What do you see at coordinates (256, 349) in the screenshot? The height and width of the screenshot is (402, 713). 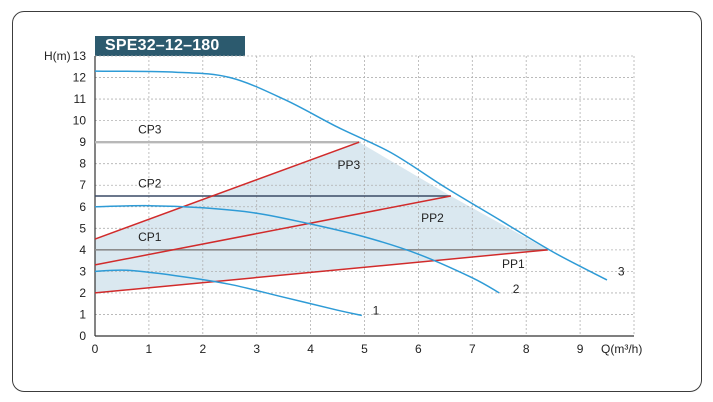 I see `x-tick-label: 3` at bounding box center [256, 349].